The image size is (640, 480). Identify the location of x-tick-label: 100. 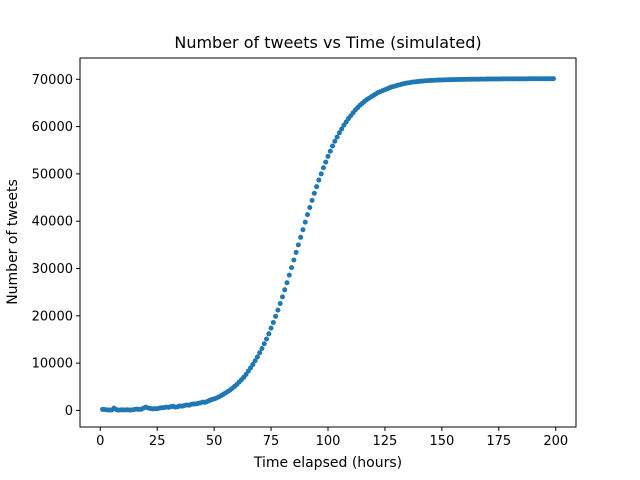
(328, 441).